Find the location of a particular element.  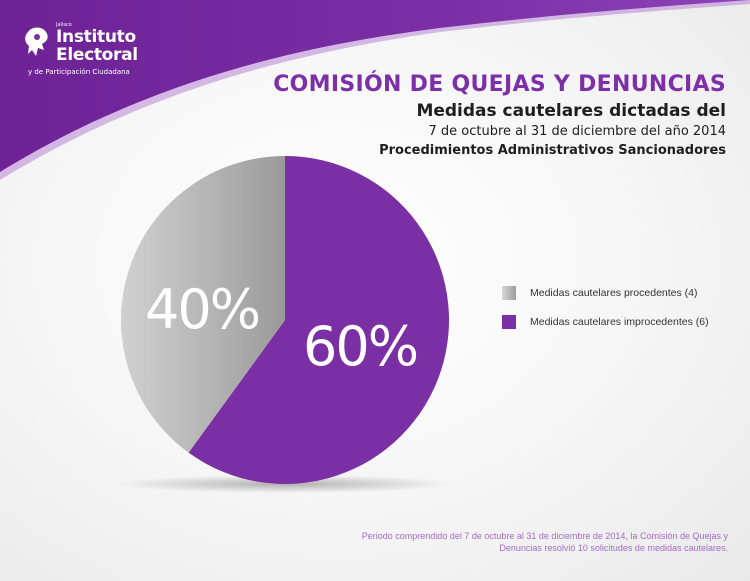

legend-label-improcedentes: Medidas cautelares improcedentes (6) is located at coordinates (619, 322).